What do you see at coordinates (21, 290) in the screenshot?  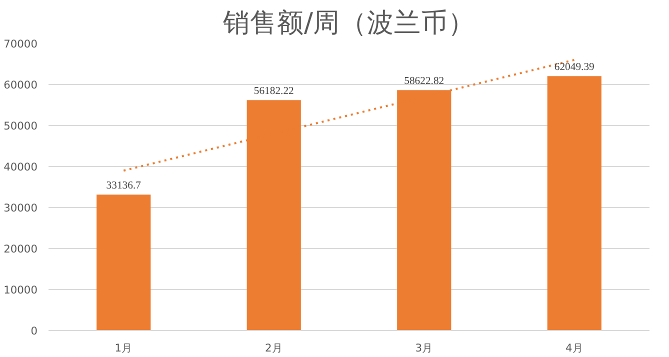 I see `y-tick-label: 10000` at bounding box center [21, 290].